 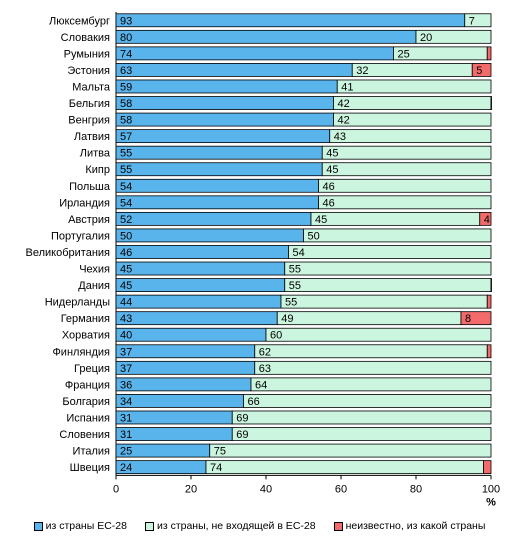 What do you see at coordinates (126, 435) in the screenshot?
I see `data-label: 31` at bounding box center [126, 435].